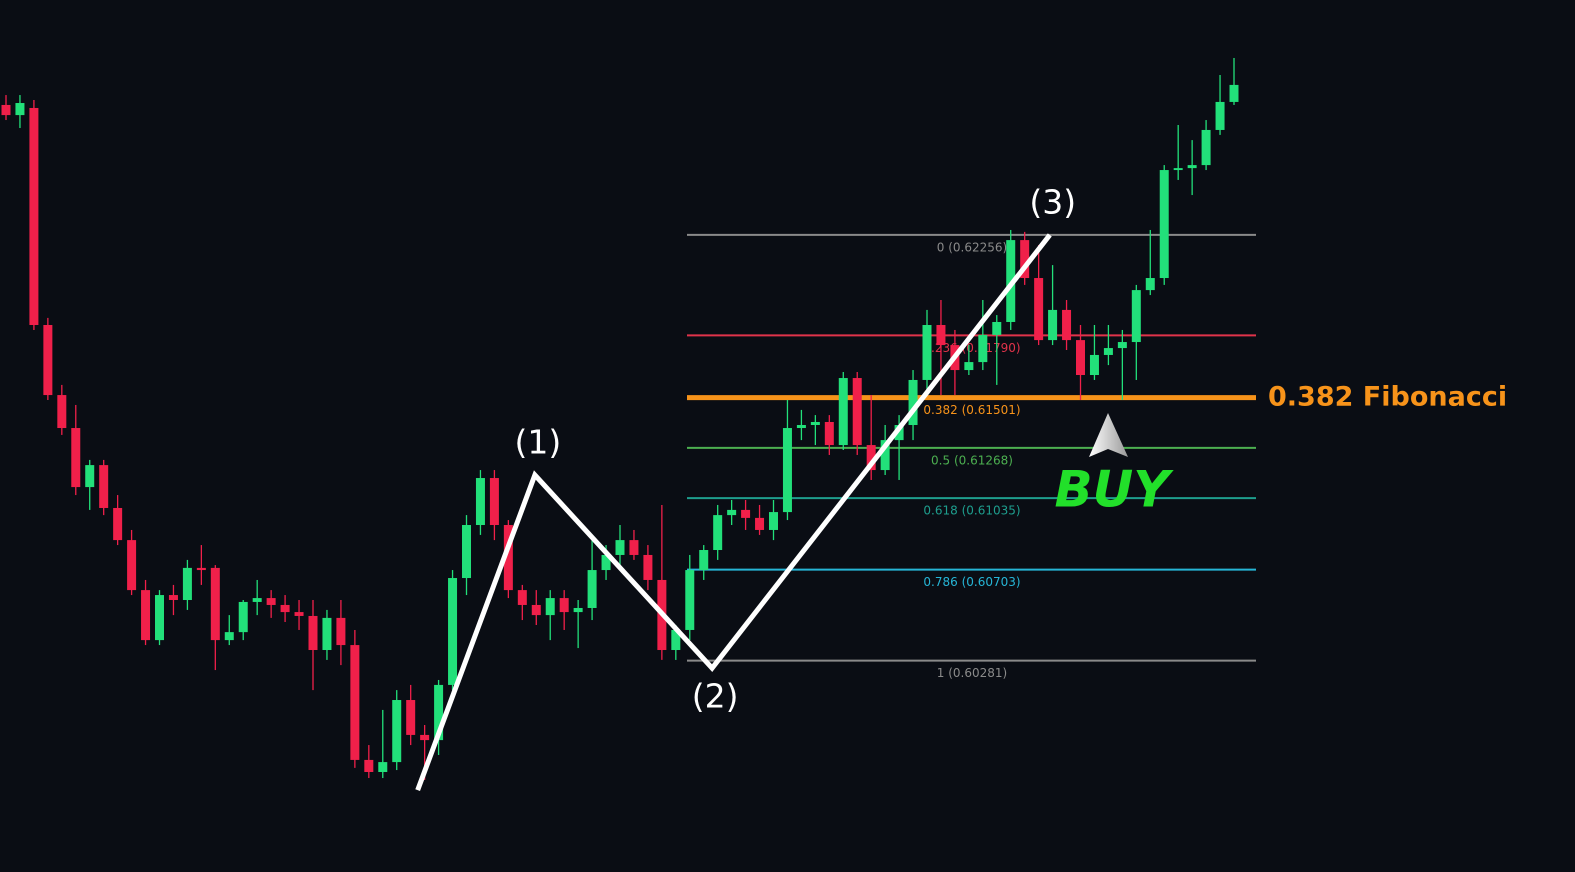 The height and width of the screenshot is (872, 1575). What do you see at coordinates (1108, 435) in the screenshot?
I see `buy-arrow` at bounding box center [1108, 435].